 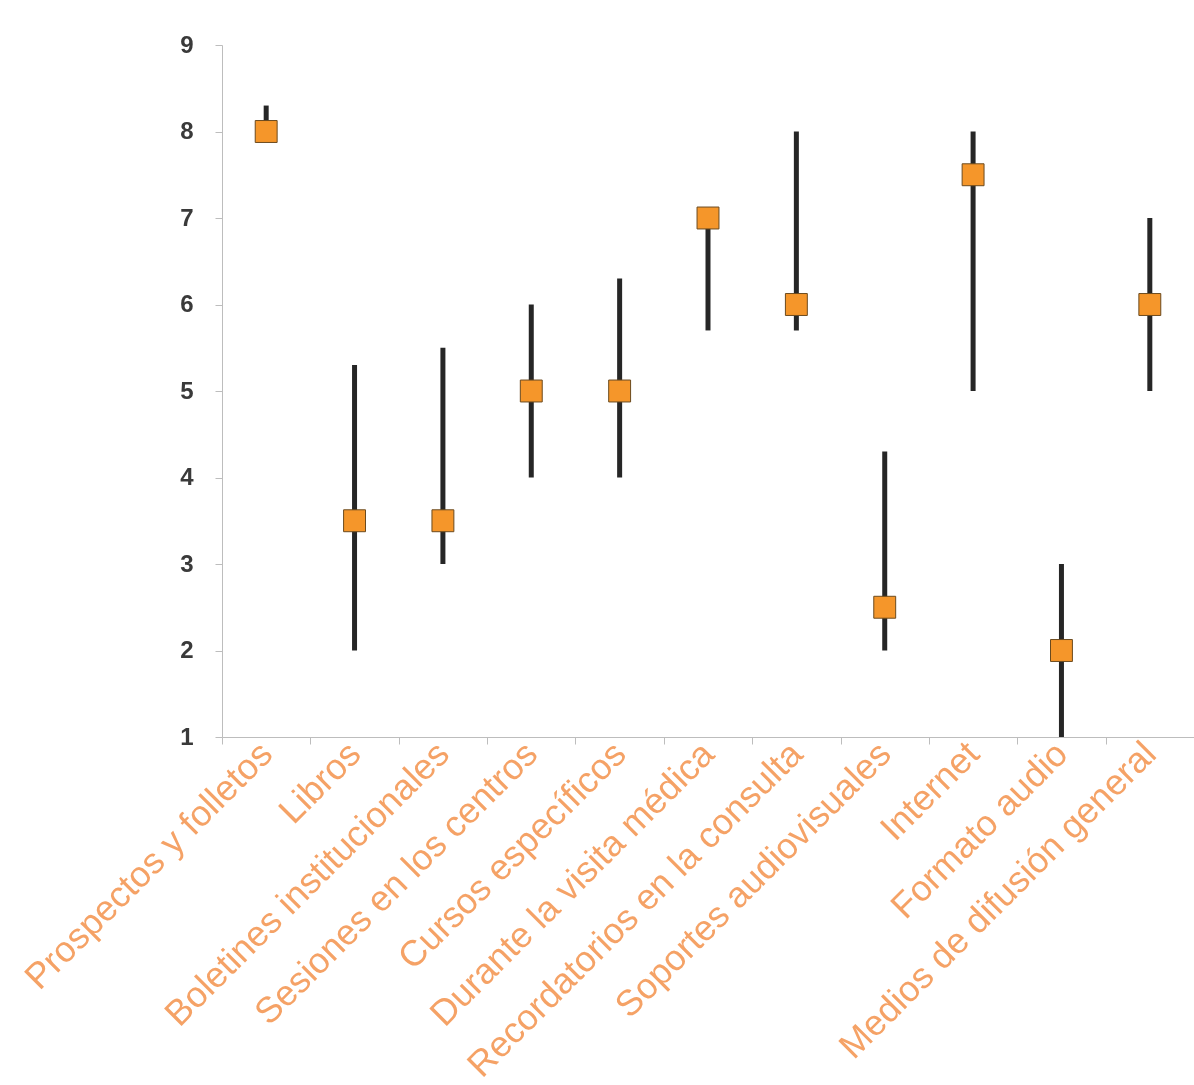 What do you see at coordinates (187, 476) in the screenshot?
I see `y-tick-label: 4` at bounding box center [187, 476].